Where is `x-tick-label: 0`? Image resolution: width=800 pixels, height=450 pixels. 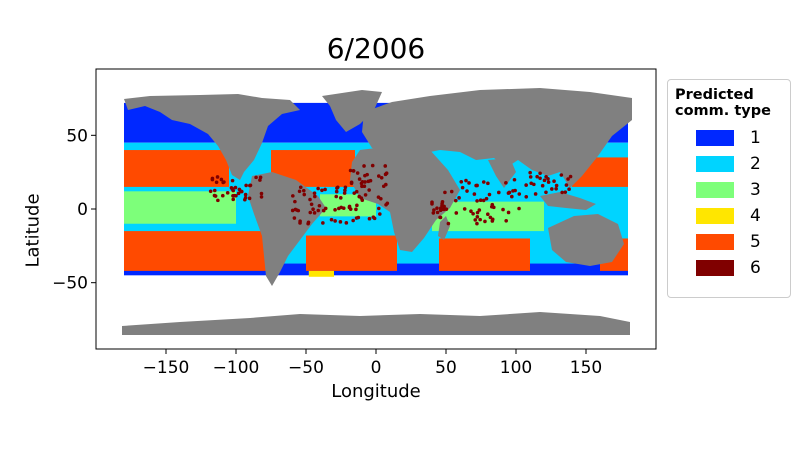 x-tick-label: 0 is located at coordinates (376, 368).